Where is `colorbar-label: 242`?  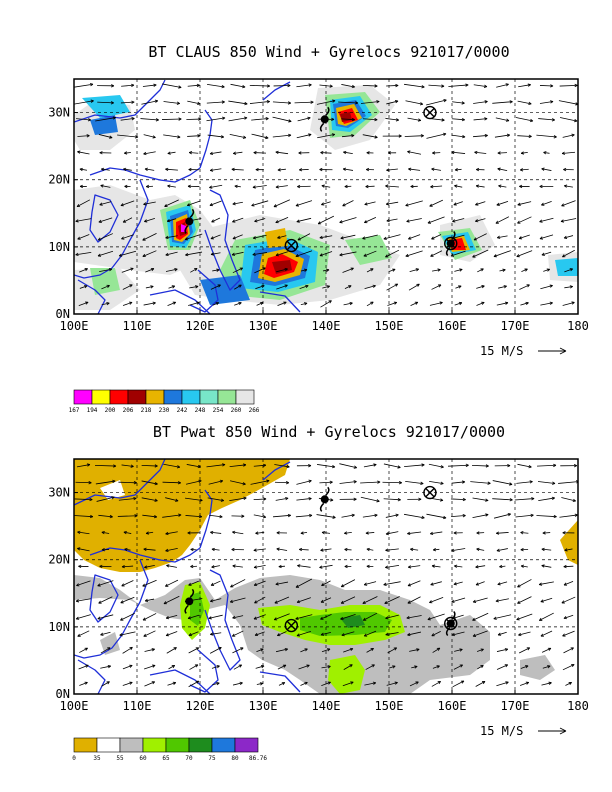 colorbar-label: 242 is located at coordinates (182, 410).